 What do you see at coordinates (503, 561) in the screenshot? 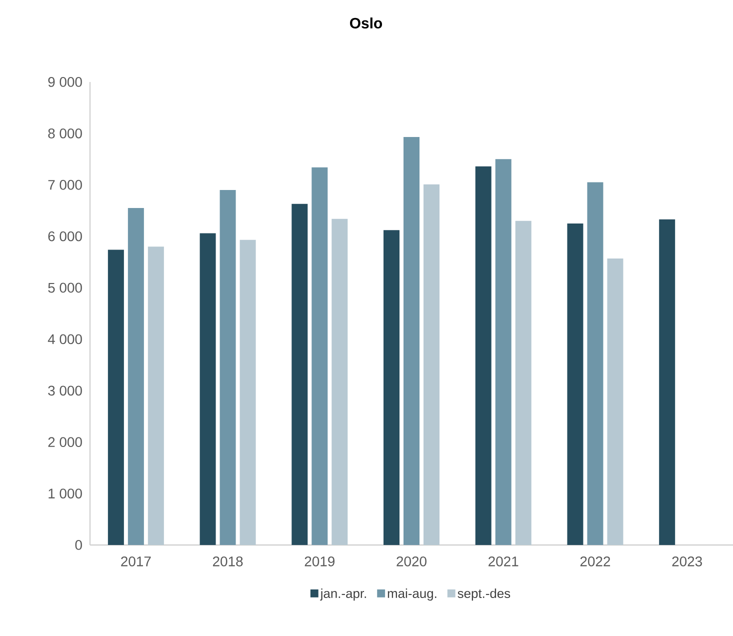
I see `x-tick-label: 2021` at bounding box center [503, 561].